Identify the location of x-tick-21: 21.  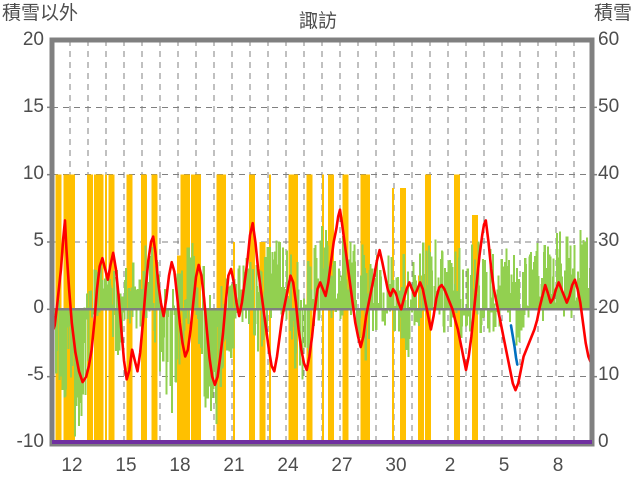
(234, 465).